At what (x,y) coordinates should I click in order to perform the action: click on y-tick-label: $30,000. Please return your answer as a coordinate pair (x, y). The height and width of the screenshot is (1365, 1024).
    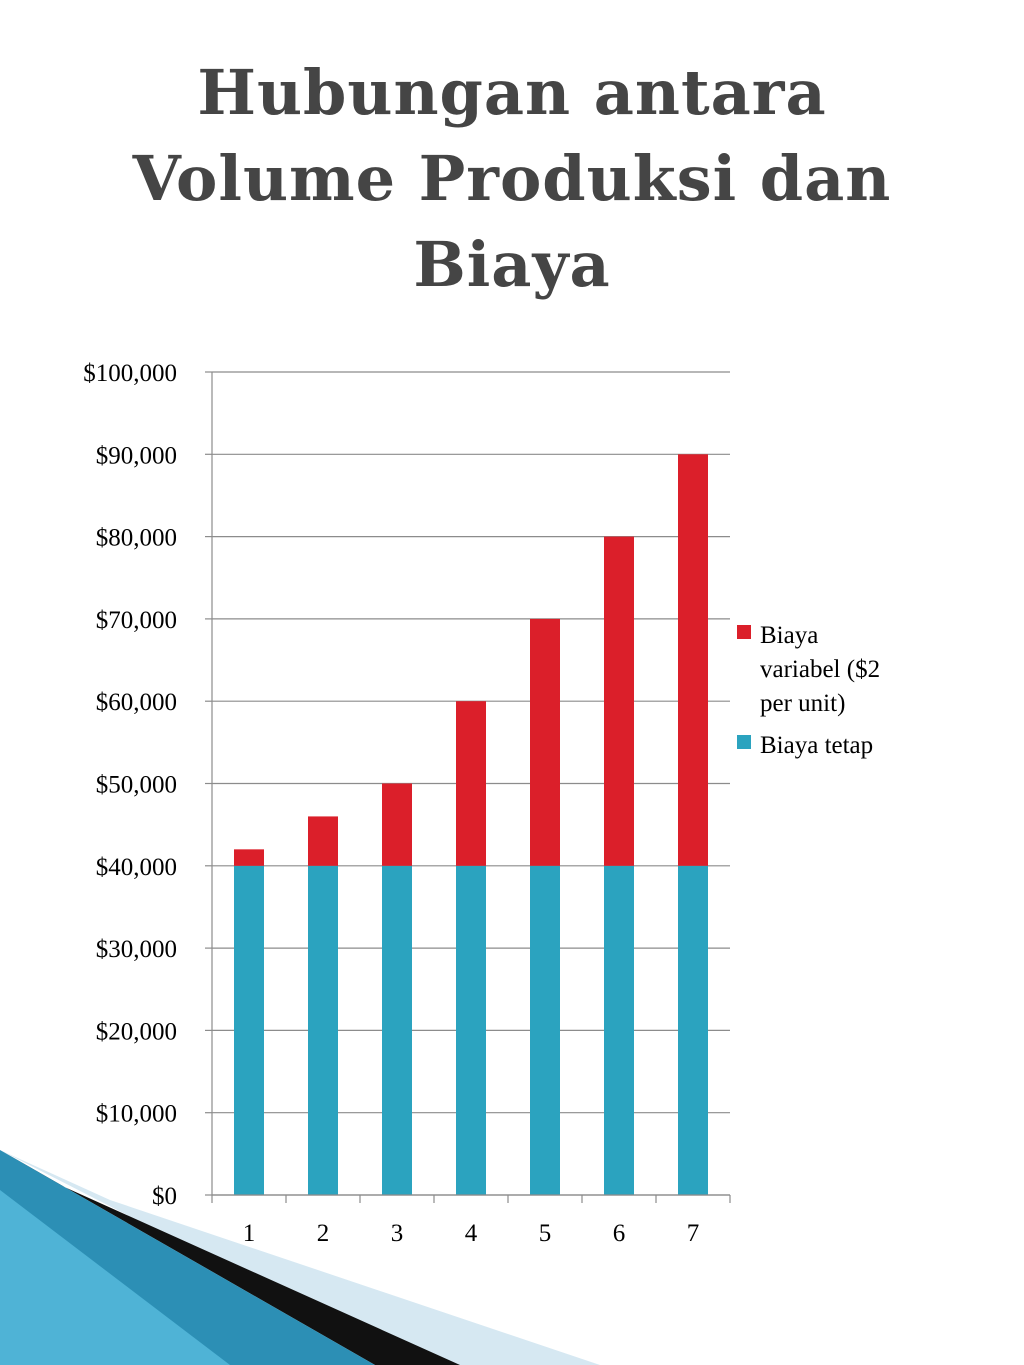
    Looking at the image, I should click on (136, 949).